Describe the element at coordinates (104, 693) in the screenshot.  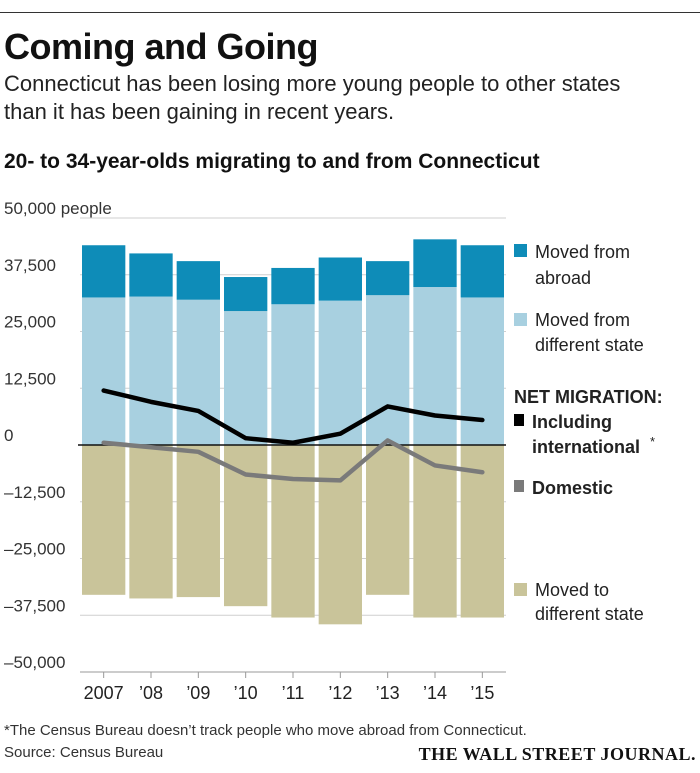
I see `x-tick-label: 2007` at that location.